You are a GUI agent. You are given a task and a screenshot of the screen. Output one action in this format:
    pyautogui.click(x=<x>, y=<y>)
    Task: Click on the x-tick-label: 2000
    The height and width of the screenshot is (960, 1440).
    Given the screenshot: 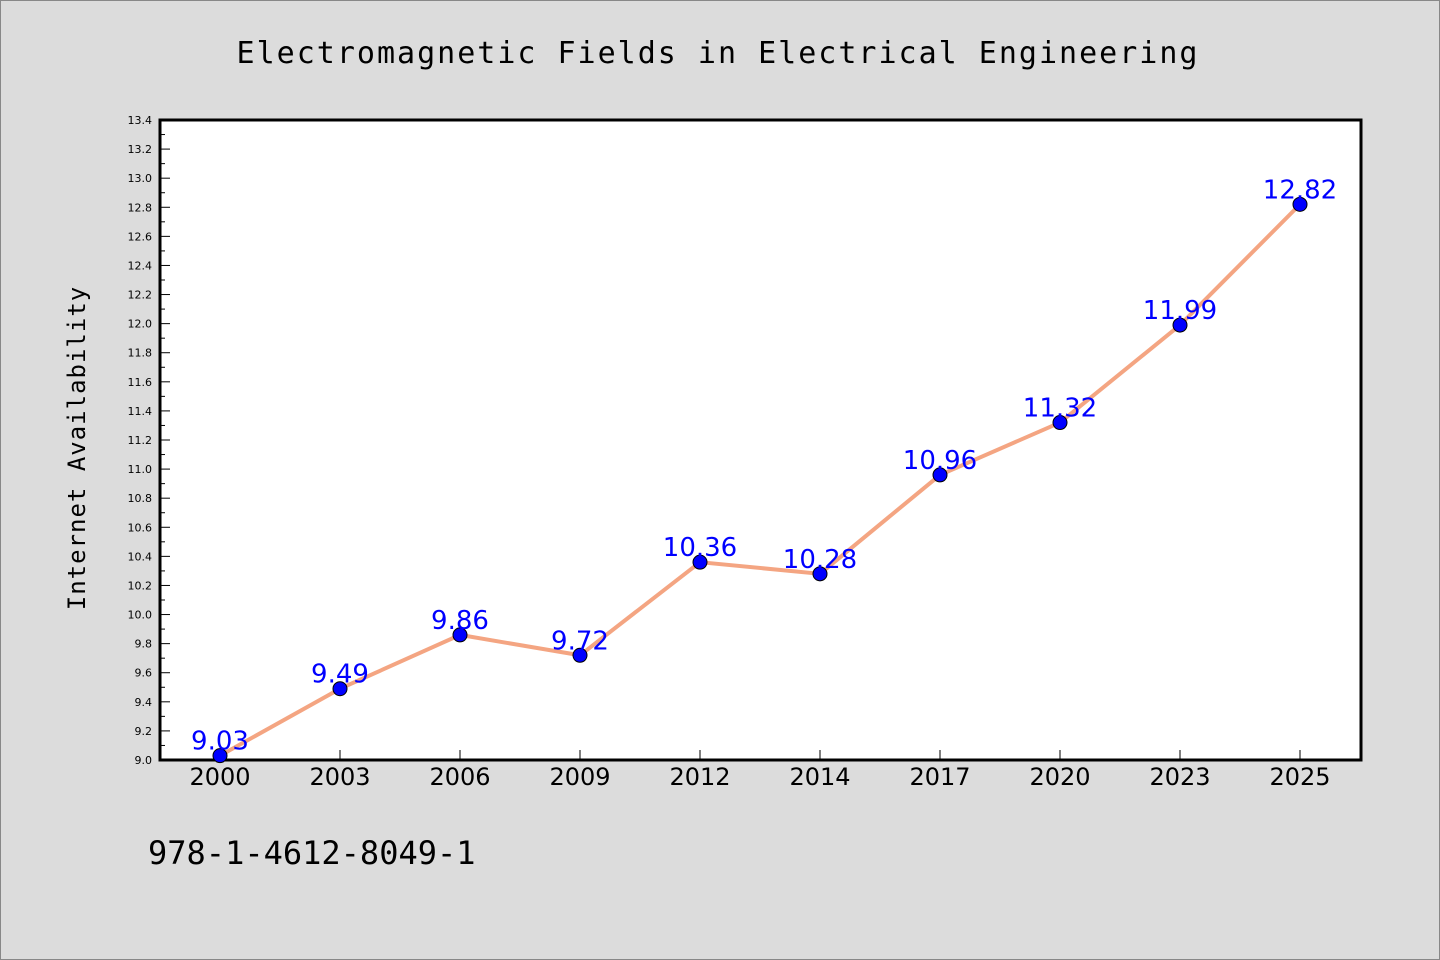 What is the action you would take?
    pyautogui.click(x=219, y=777)
    